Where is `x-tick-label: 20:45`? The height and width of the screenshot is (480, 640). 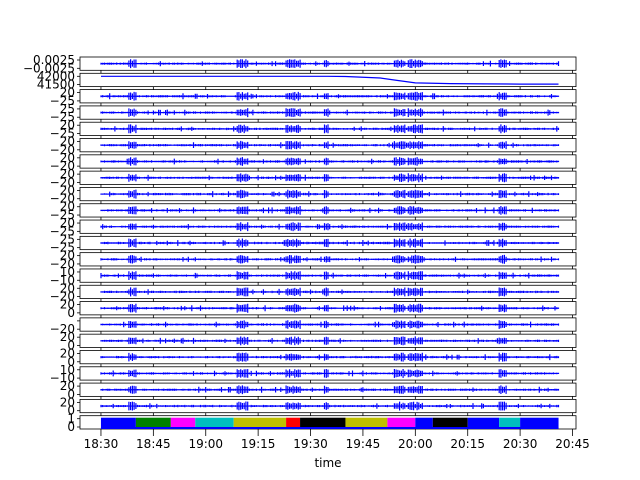
x-tick-label: 20:45 is located at coordinates (572, 444).